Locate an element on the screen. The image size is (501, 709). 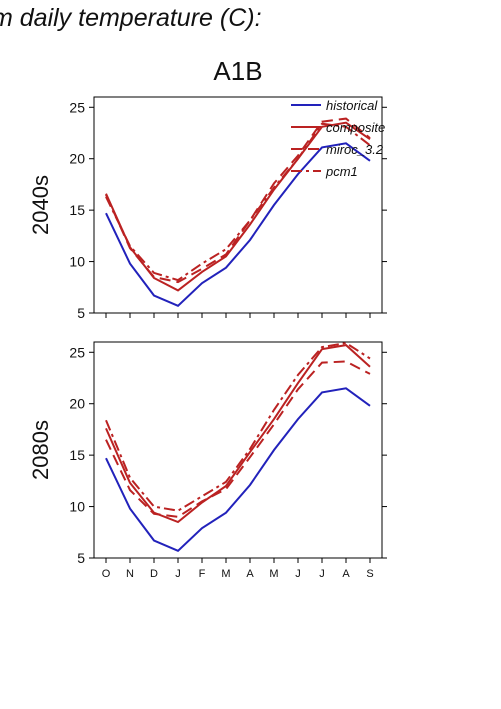
legend-label-historical: historical is located at coordinates (352, 105).